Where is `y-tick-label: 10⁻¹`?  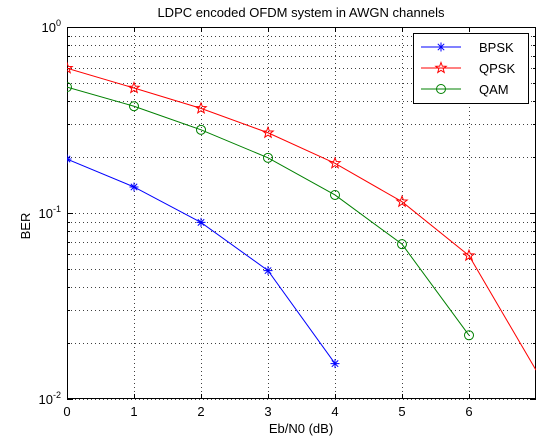 y-tick-label: 10⁻¹ is located at coordinates (50, 212).